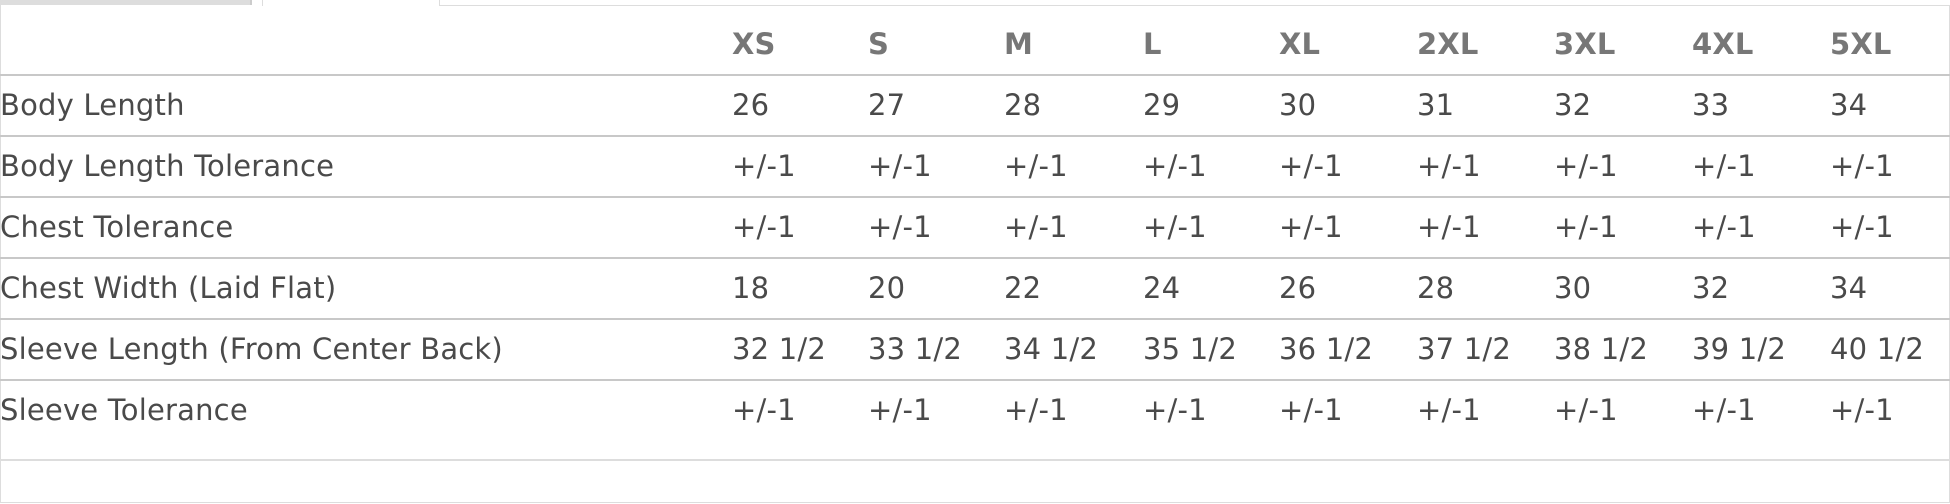 This screenshot has width=1950, height=504. Describe the element at coordinates (1152, 44) in the screenshot. I see `size-header: L` at that location.